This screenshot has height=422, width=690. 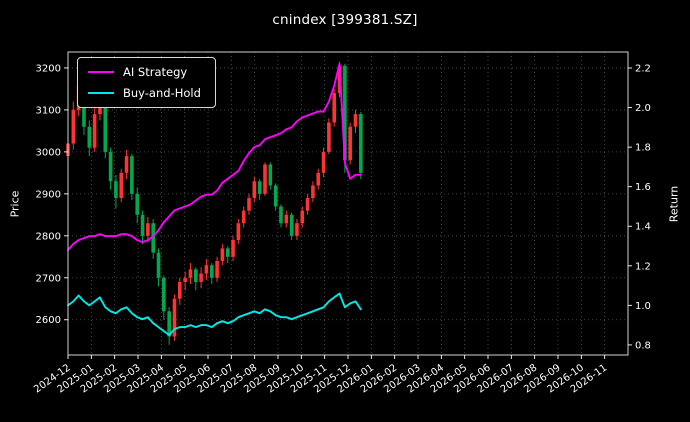 I want to click on svg-text: 1.8, so click(x=643, y=148).